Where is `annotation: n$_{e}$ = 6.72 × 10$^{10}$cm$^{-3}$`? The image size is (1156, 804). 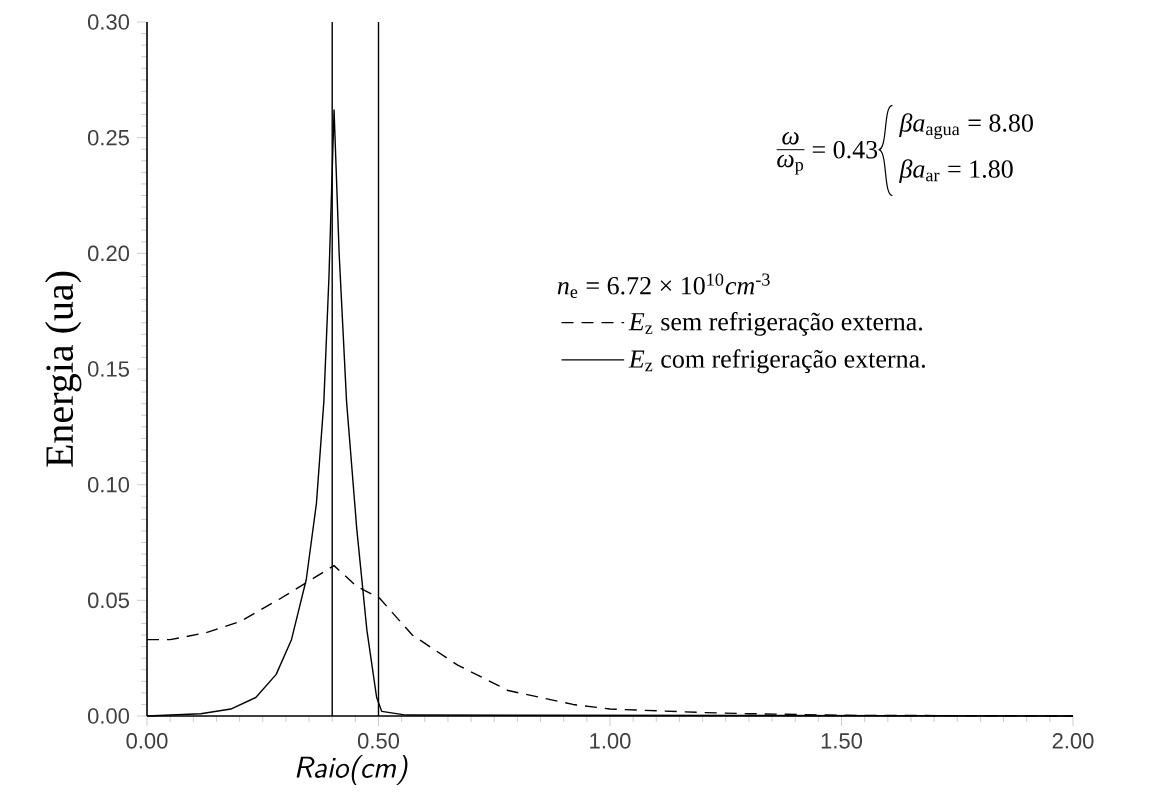
annotation: n$_{e}$ = 6.72 × 10$^{10}$cm$^{-3}$ is located at coordinates (663, 286).